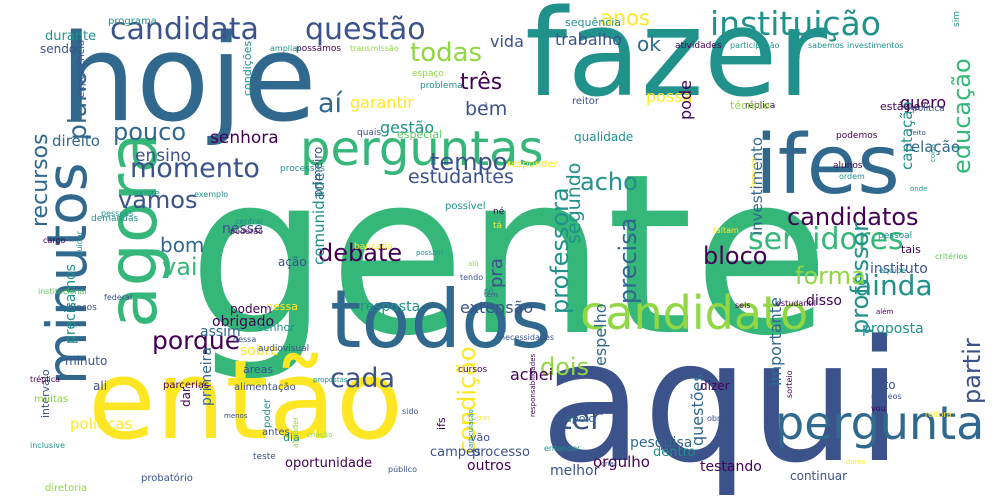 The height and width of the screenshot is (500, 1000). What do you see at coordinates (918, 133) in the screenshot?
I see `cloud-word: feito` at bounding box center [918, 133].